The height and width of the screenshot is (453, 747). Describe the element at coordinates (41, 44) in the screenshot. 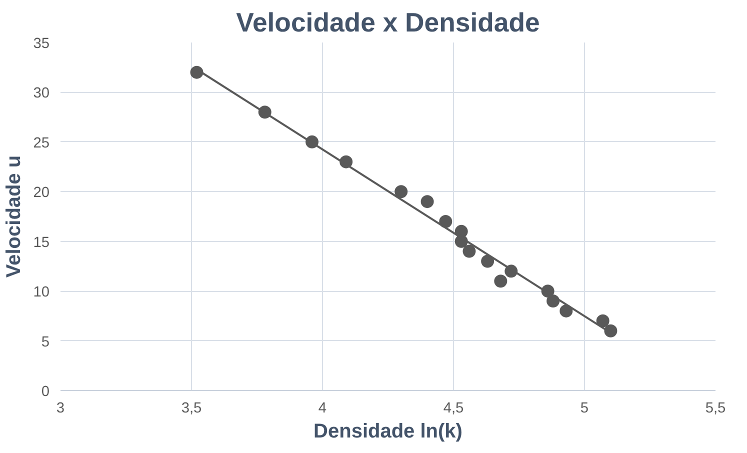

I see `y-tick-label: 35` at that location.